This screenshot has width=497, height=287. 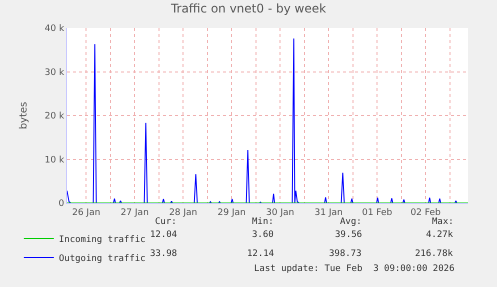 What do you see at coordinates (54, 117) in the screenshot?
I see `y-tick-label: 20 k` at bounding box center [54, 117].